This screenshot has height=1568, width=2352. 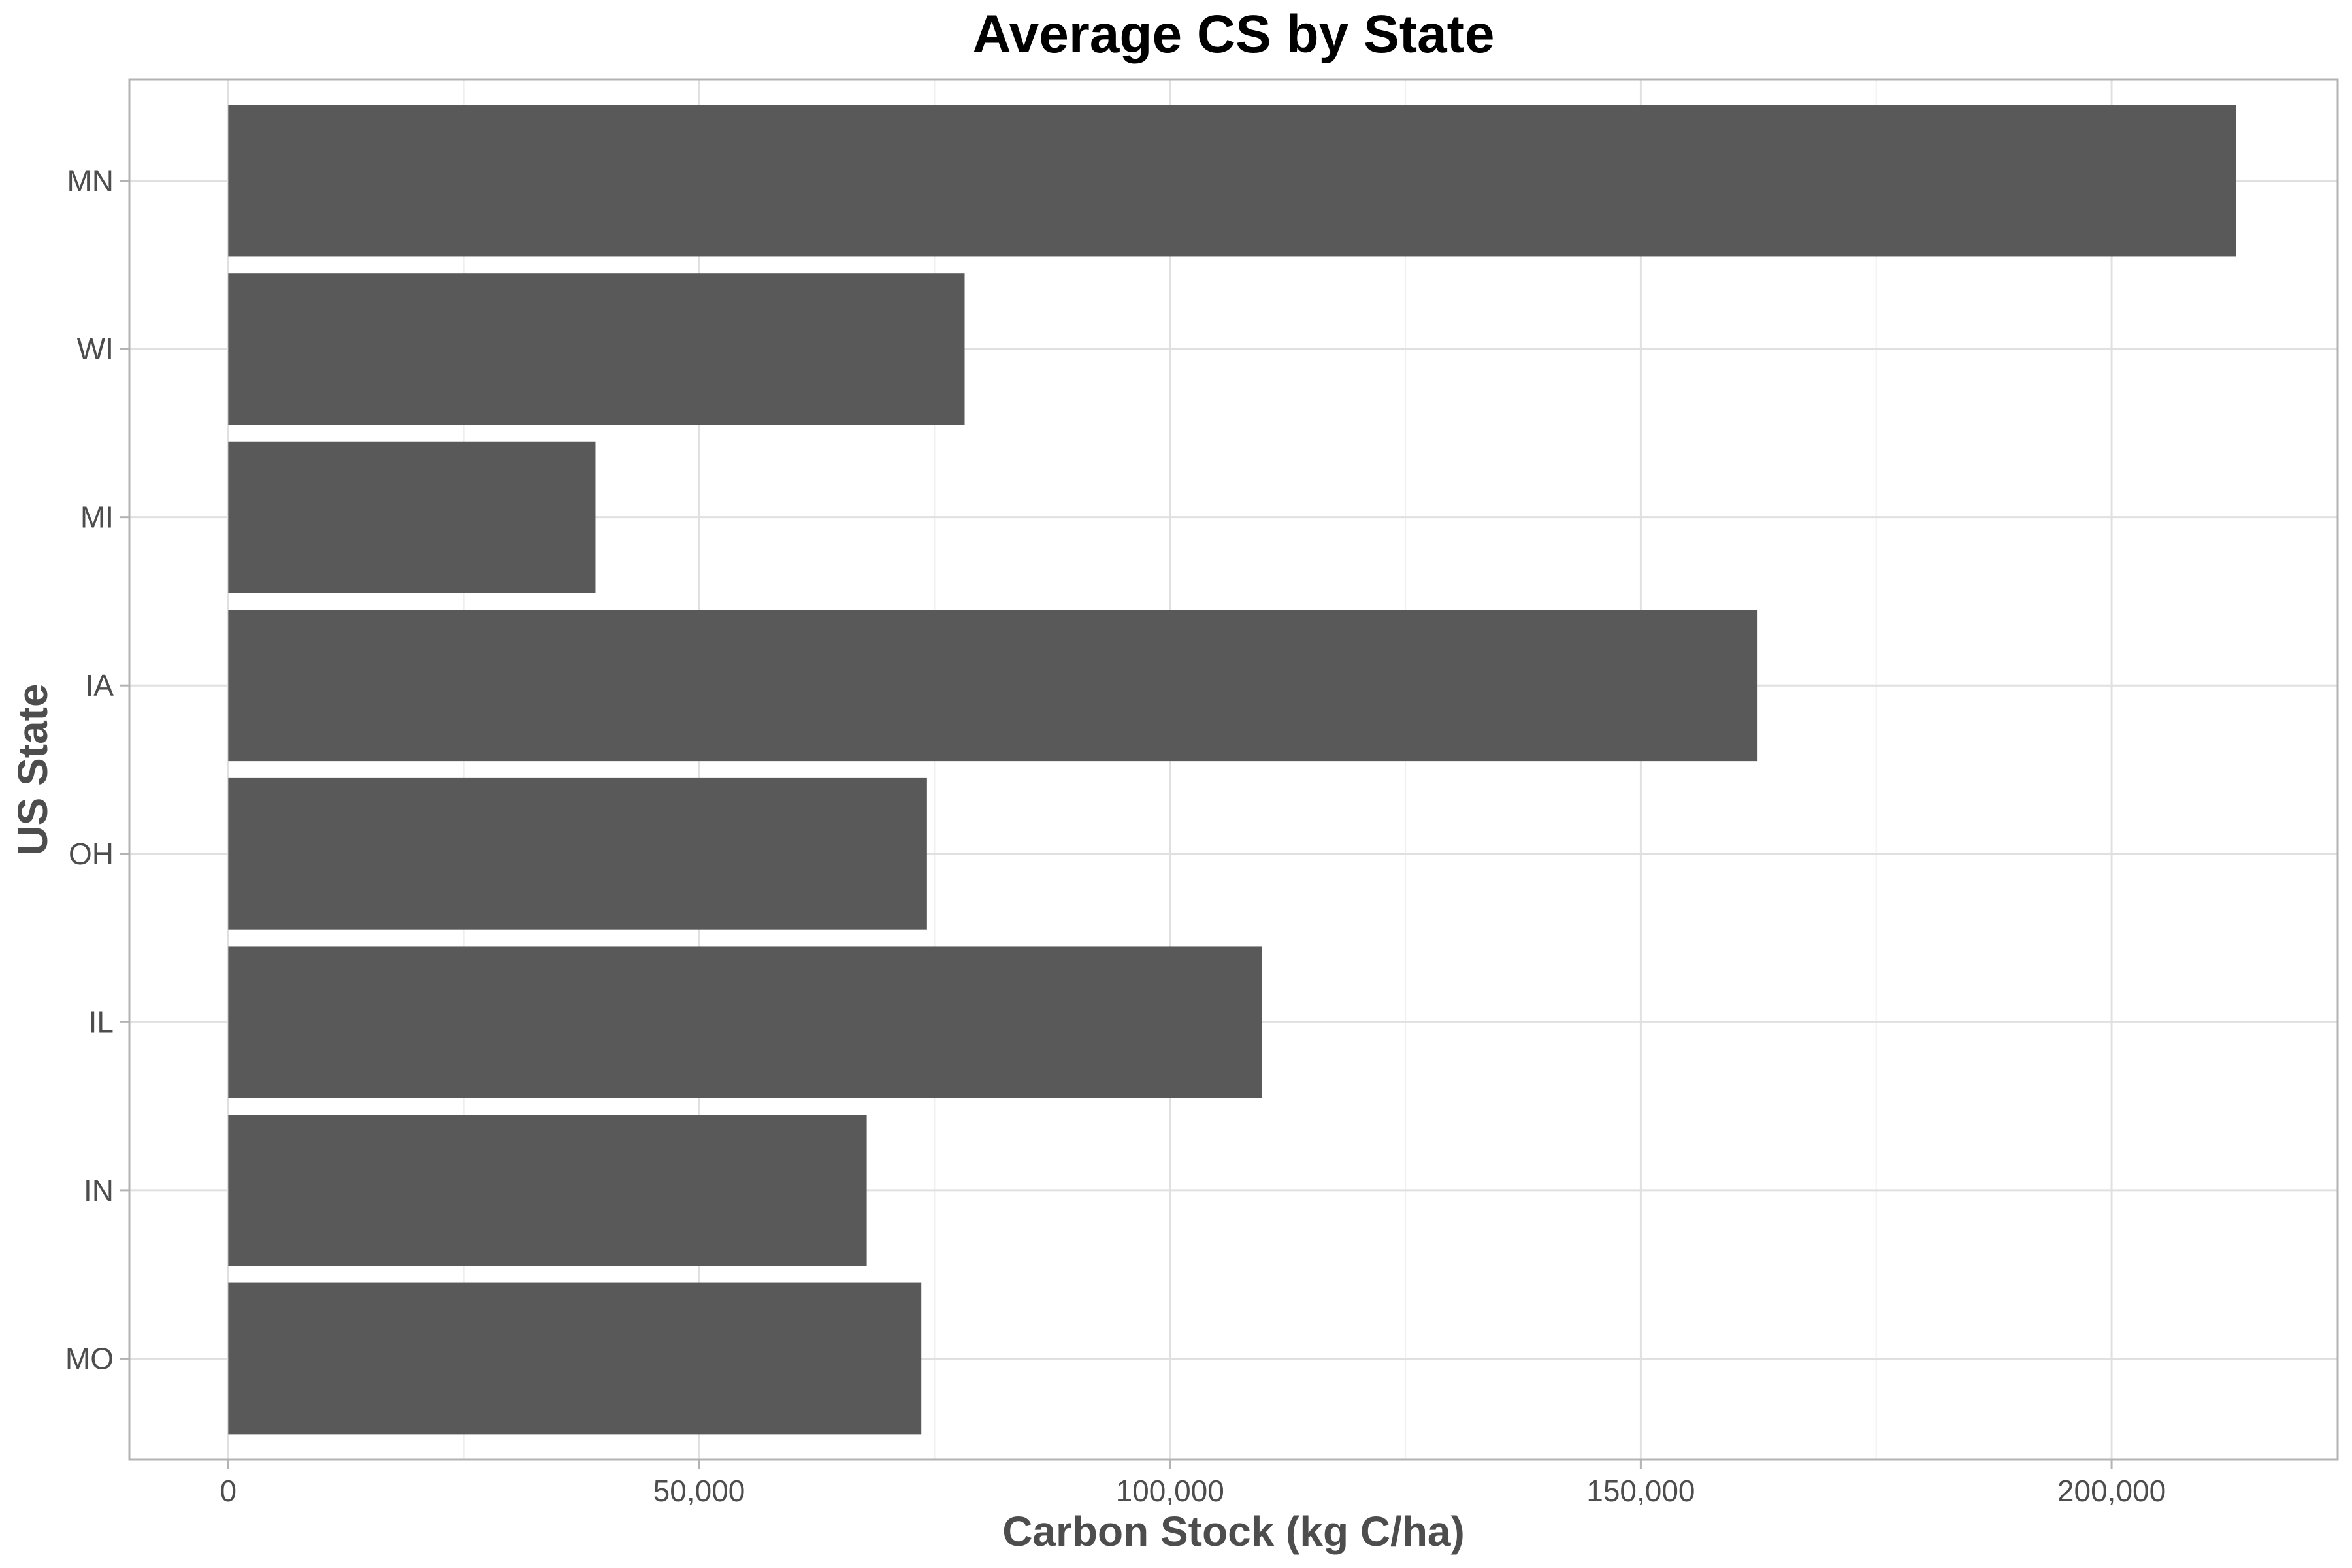 What do you see at coordinates (1232, 181) in the screenshot?
I see `bar-mn` at bounding box center [1232, 181].